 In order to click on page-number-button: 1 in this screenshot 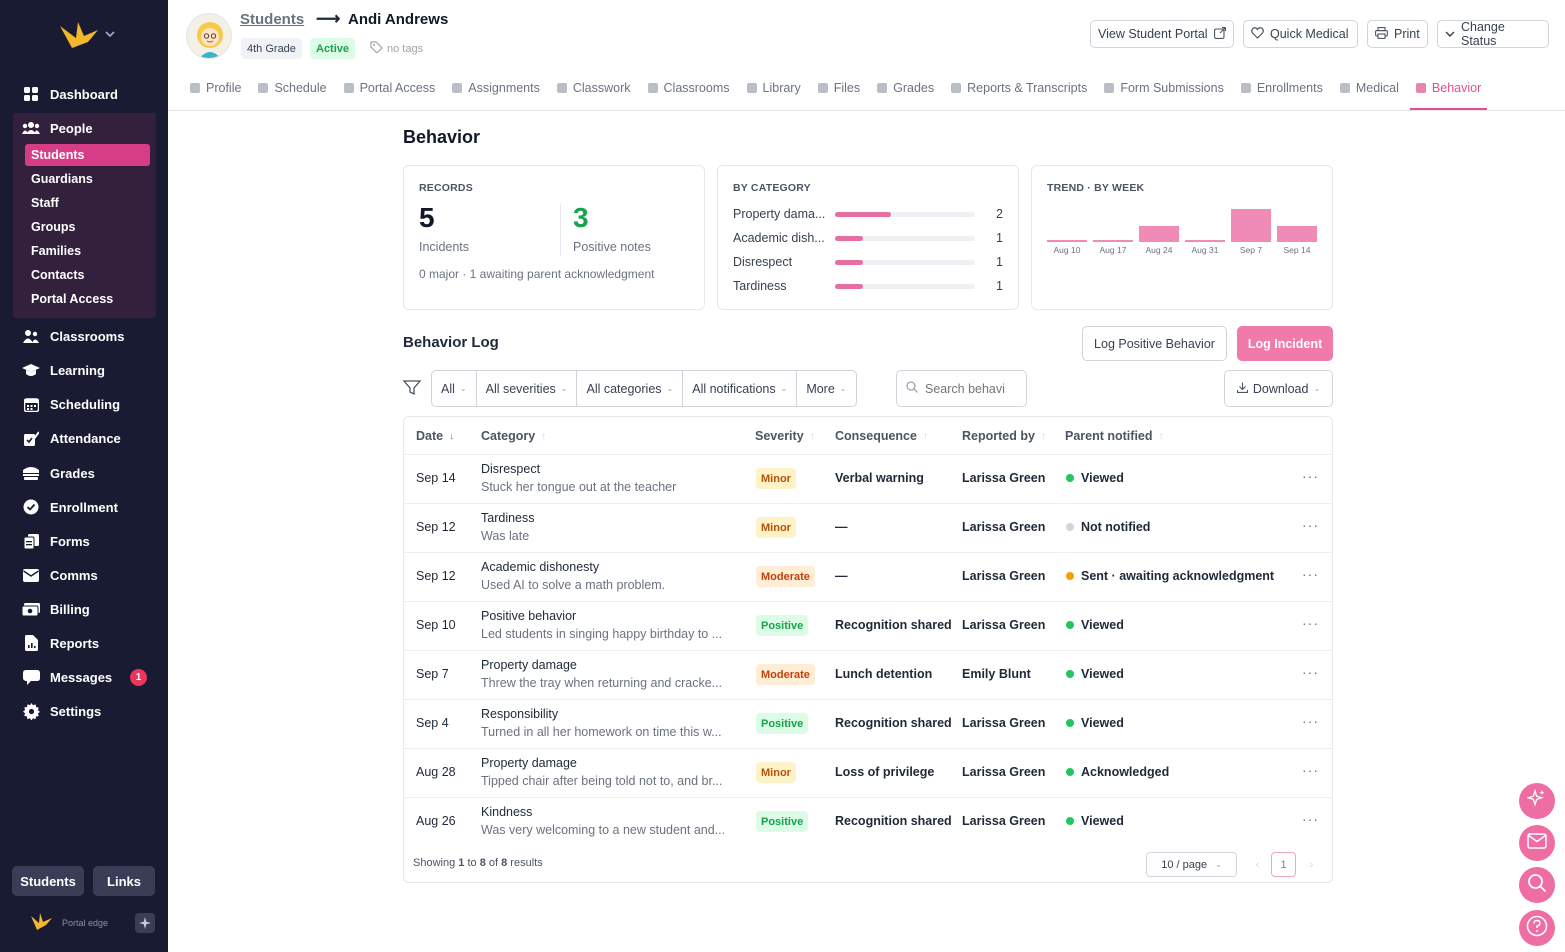, I will do `click(1283, 864)`.